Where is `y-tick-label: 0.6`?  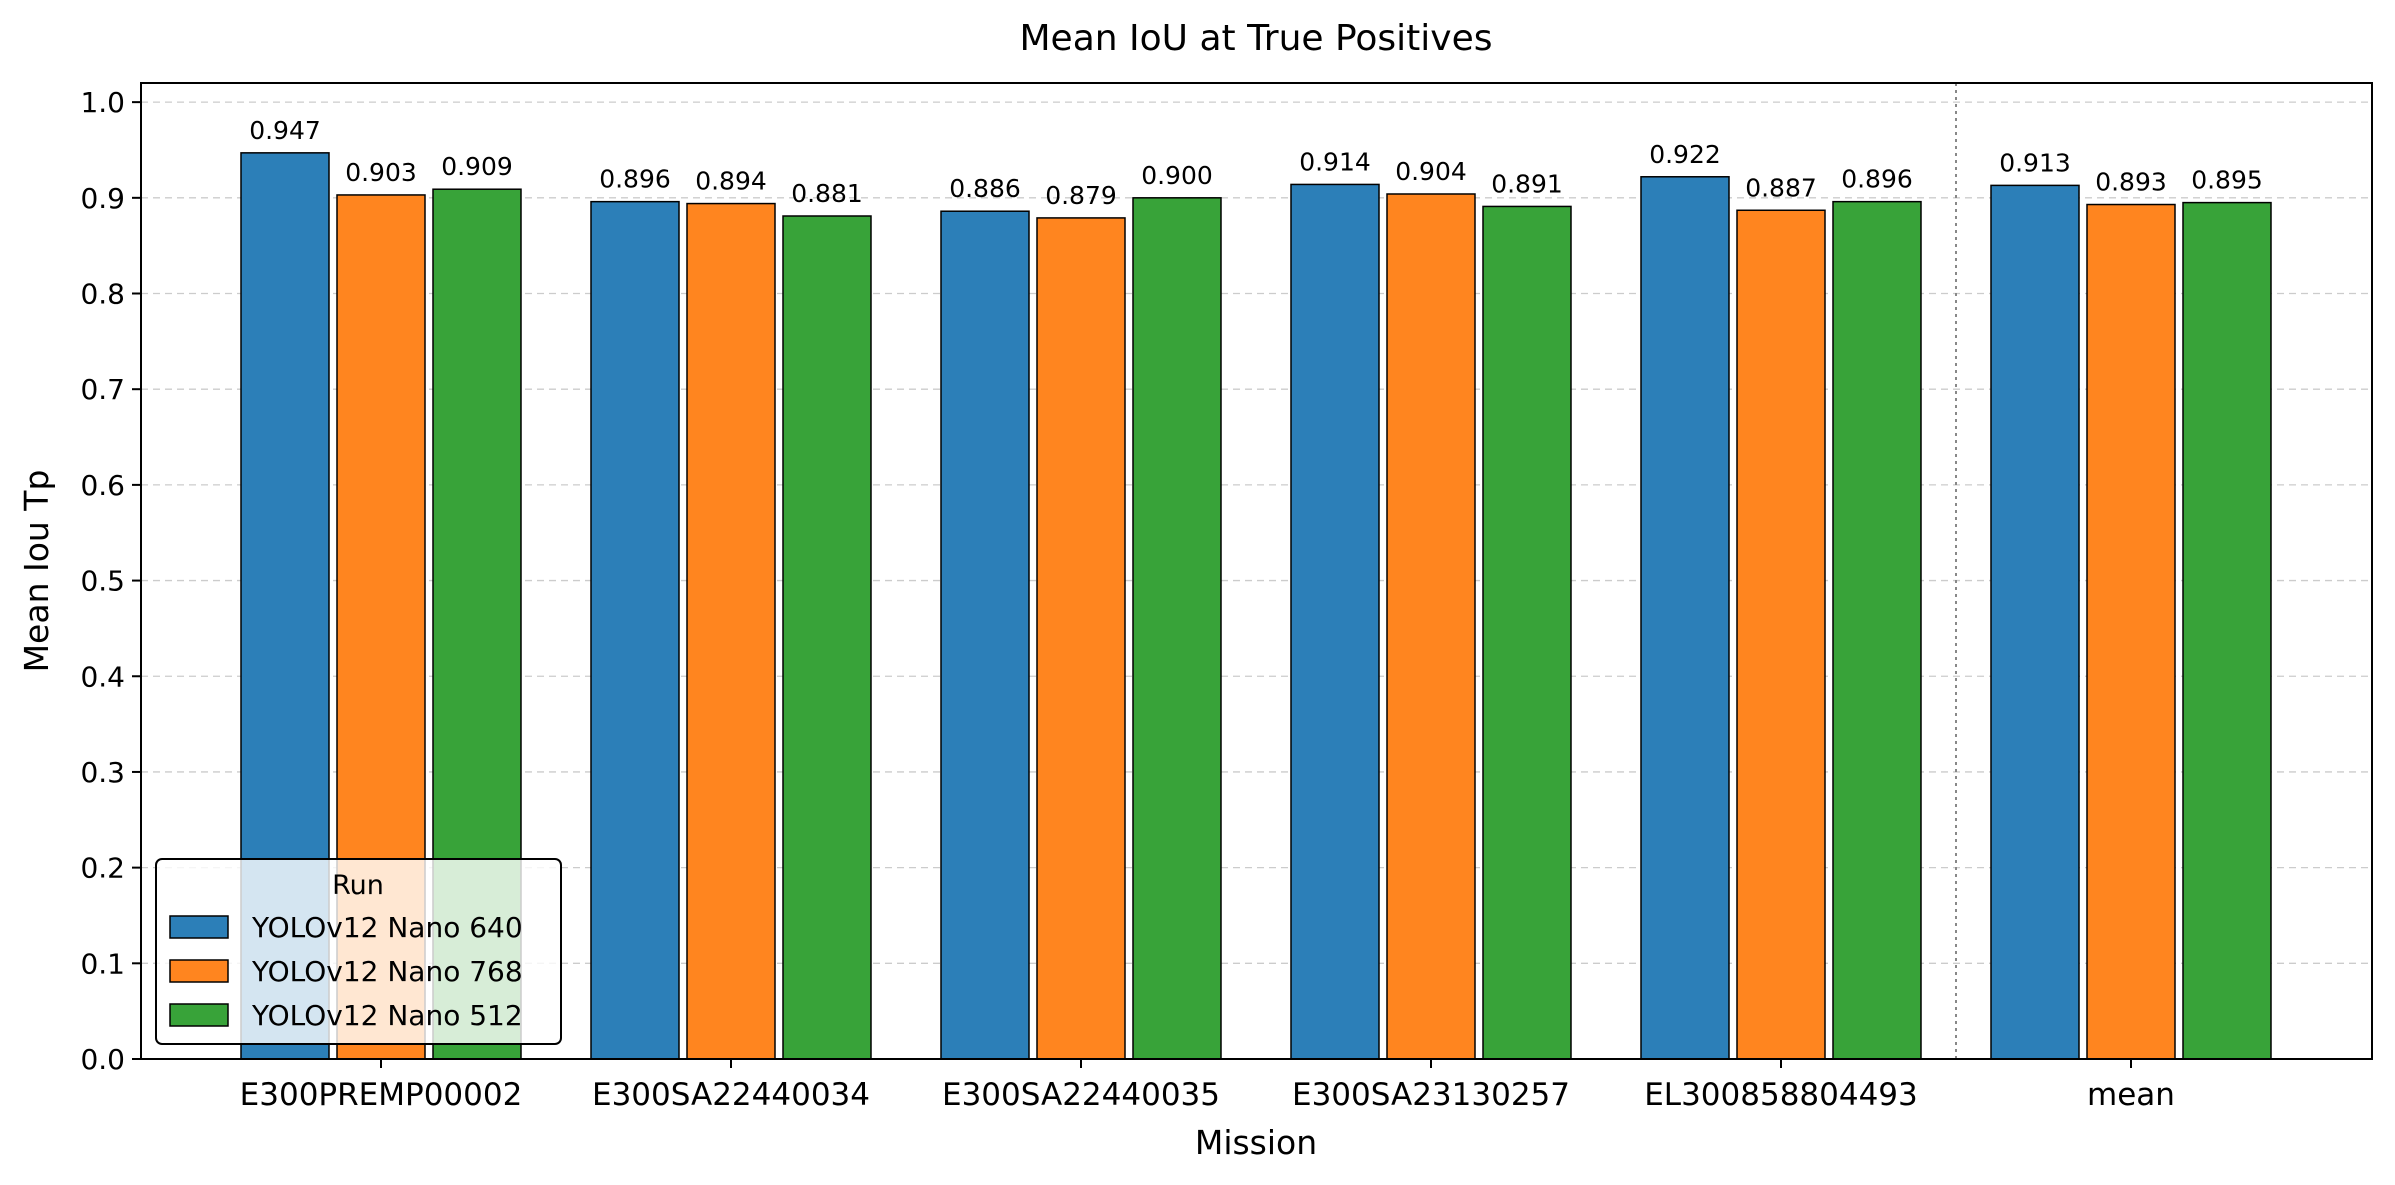 y-tick-label: 0.6 is located at coordinates (102, 485).